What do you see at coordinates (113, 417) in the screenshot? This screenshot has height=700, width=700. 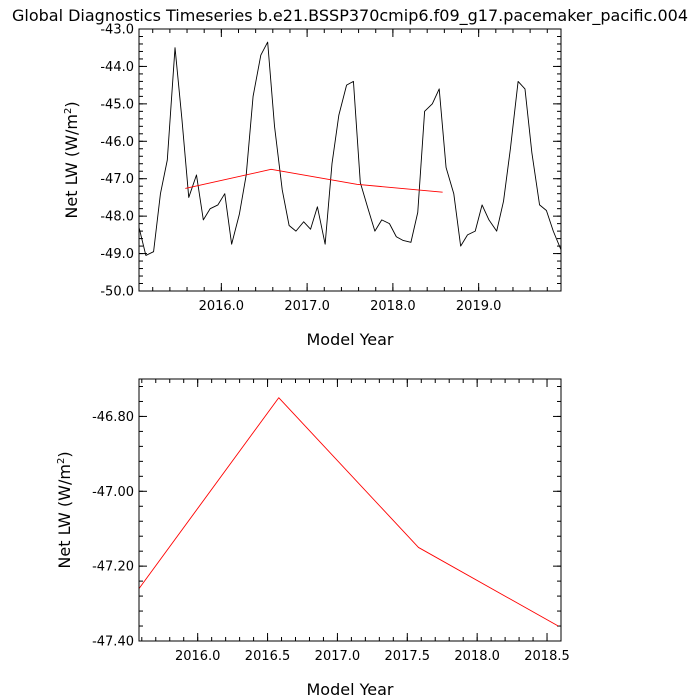 I see `y-tick-label: -46.80` at bounding box center [113, 417].